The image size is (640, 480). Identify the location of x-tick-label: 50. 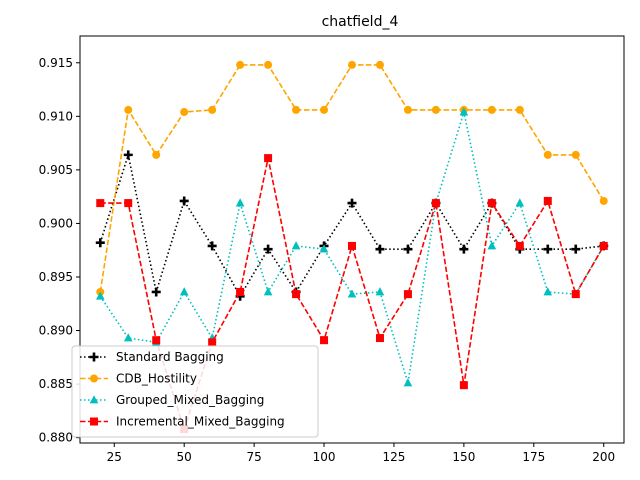
(184, 457).